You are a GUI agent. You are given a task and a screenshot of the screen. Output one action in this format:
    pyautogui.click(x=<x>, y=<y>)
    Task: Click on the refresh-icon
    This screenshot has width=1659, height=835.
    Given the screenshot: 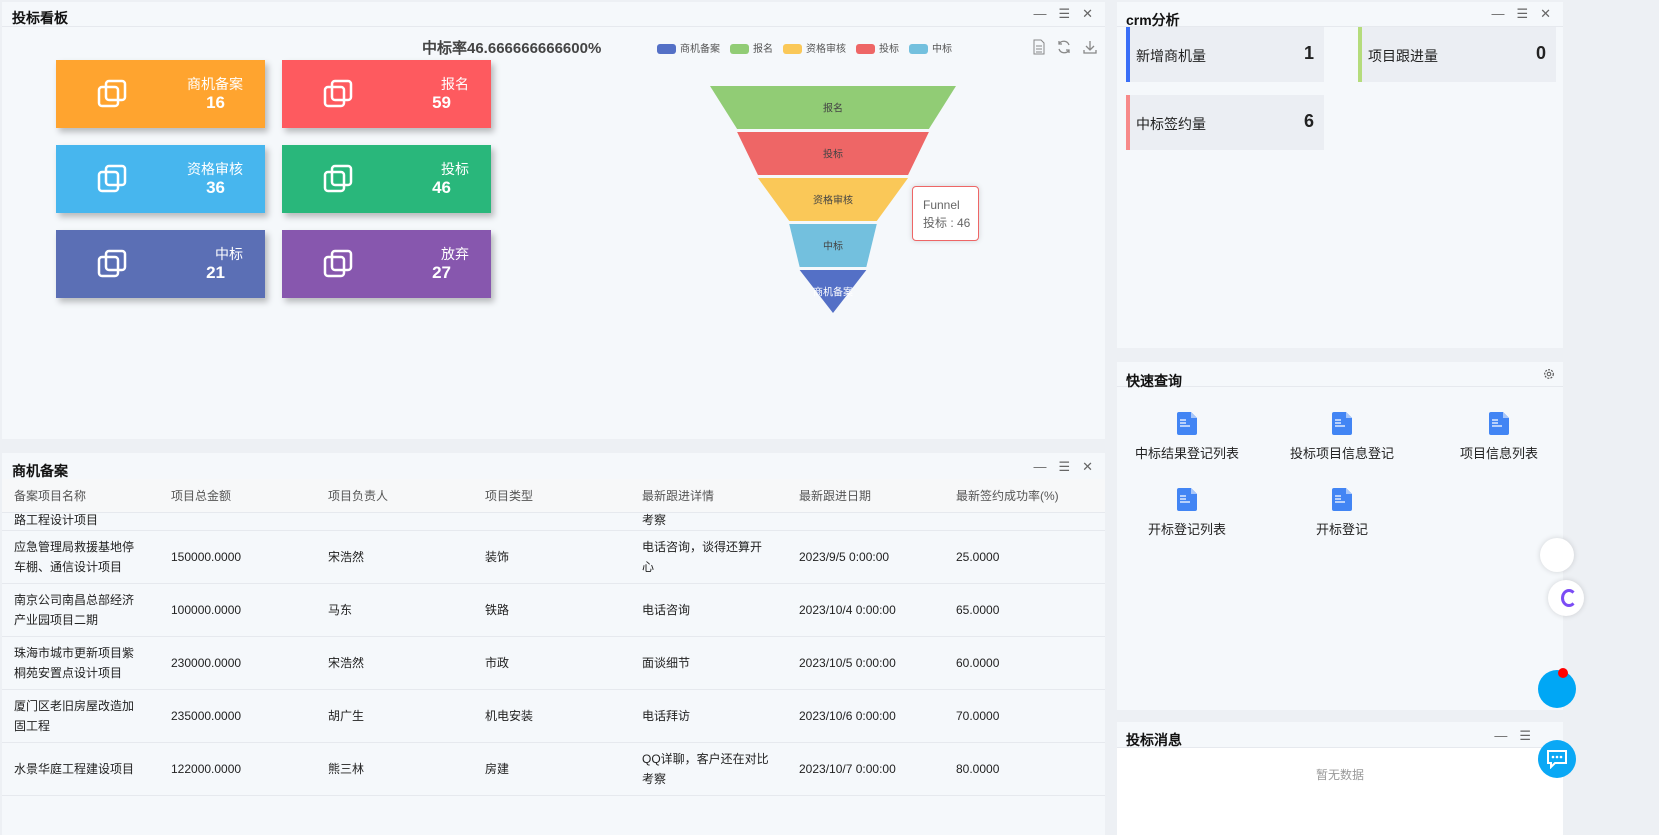 What is the action you would take?
    pyautogui.click(x=1064, y=47)
    